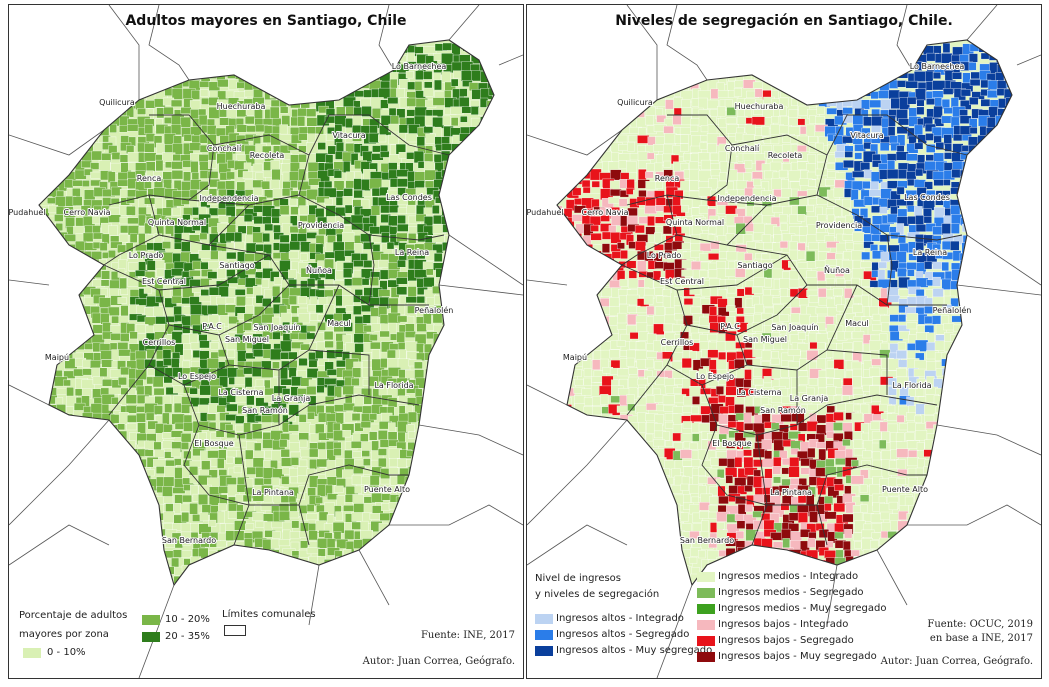 This screenshot has height=687, width=1049. Describe the element at coordinates (189, 540) in the screenshot. I see `commune-label: San Bernardo` at that location.